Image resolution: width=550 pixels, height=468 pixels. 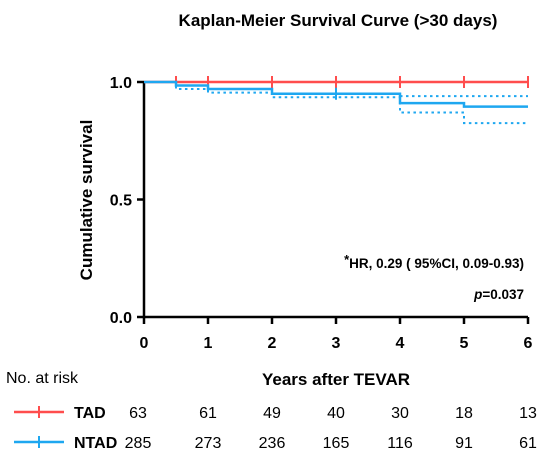 What do you see at coordinates (272, 443) in the screenshot?
I see `ntad-risk-value: 236` at bounding box center [272, 443].